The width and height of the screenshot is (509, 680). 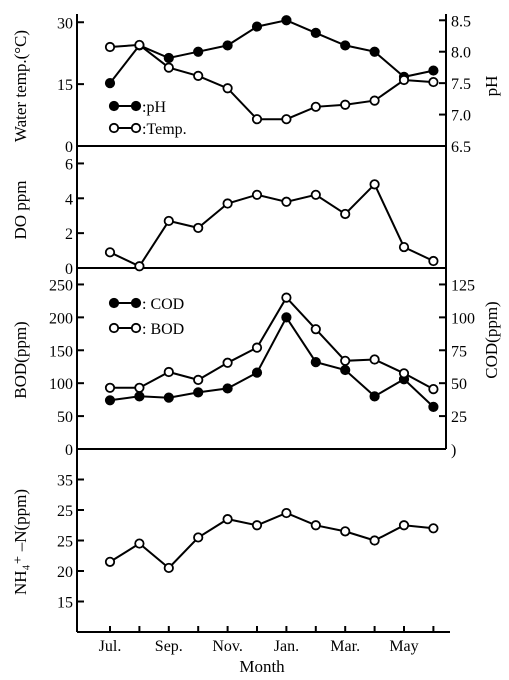 I want to click on y-right-tick-label: 7.5, so click(x=461, y=84).